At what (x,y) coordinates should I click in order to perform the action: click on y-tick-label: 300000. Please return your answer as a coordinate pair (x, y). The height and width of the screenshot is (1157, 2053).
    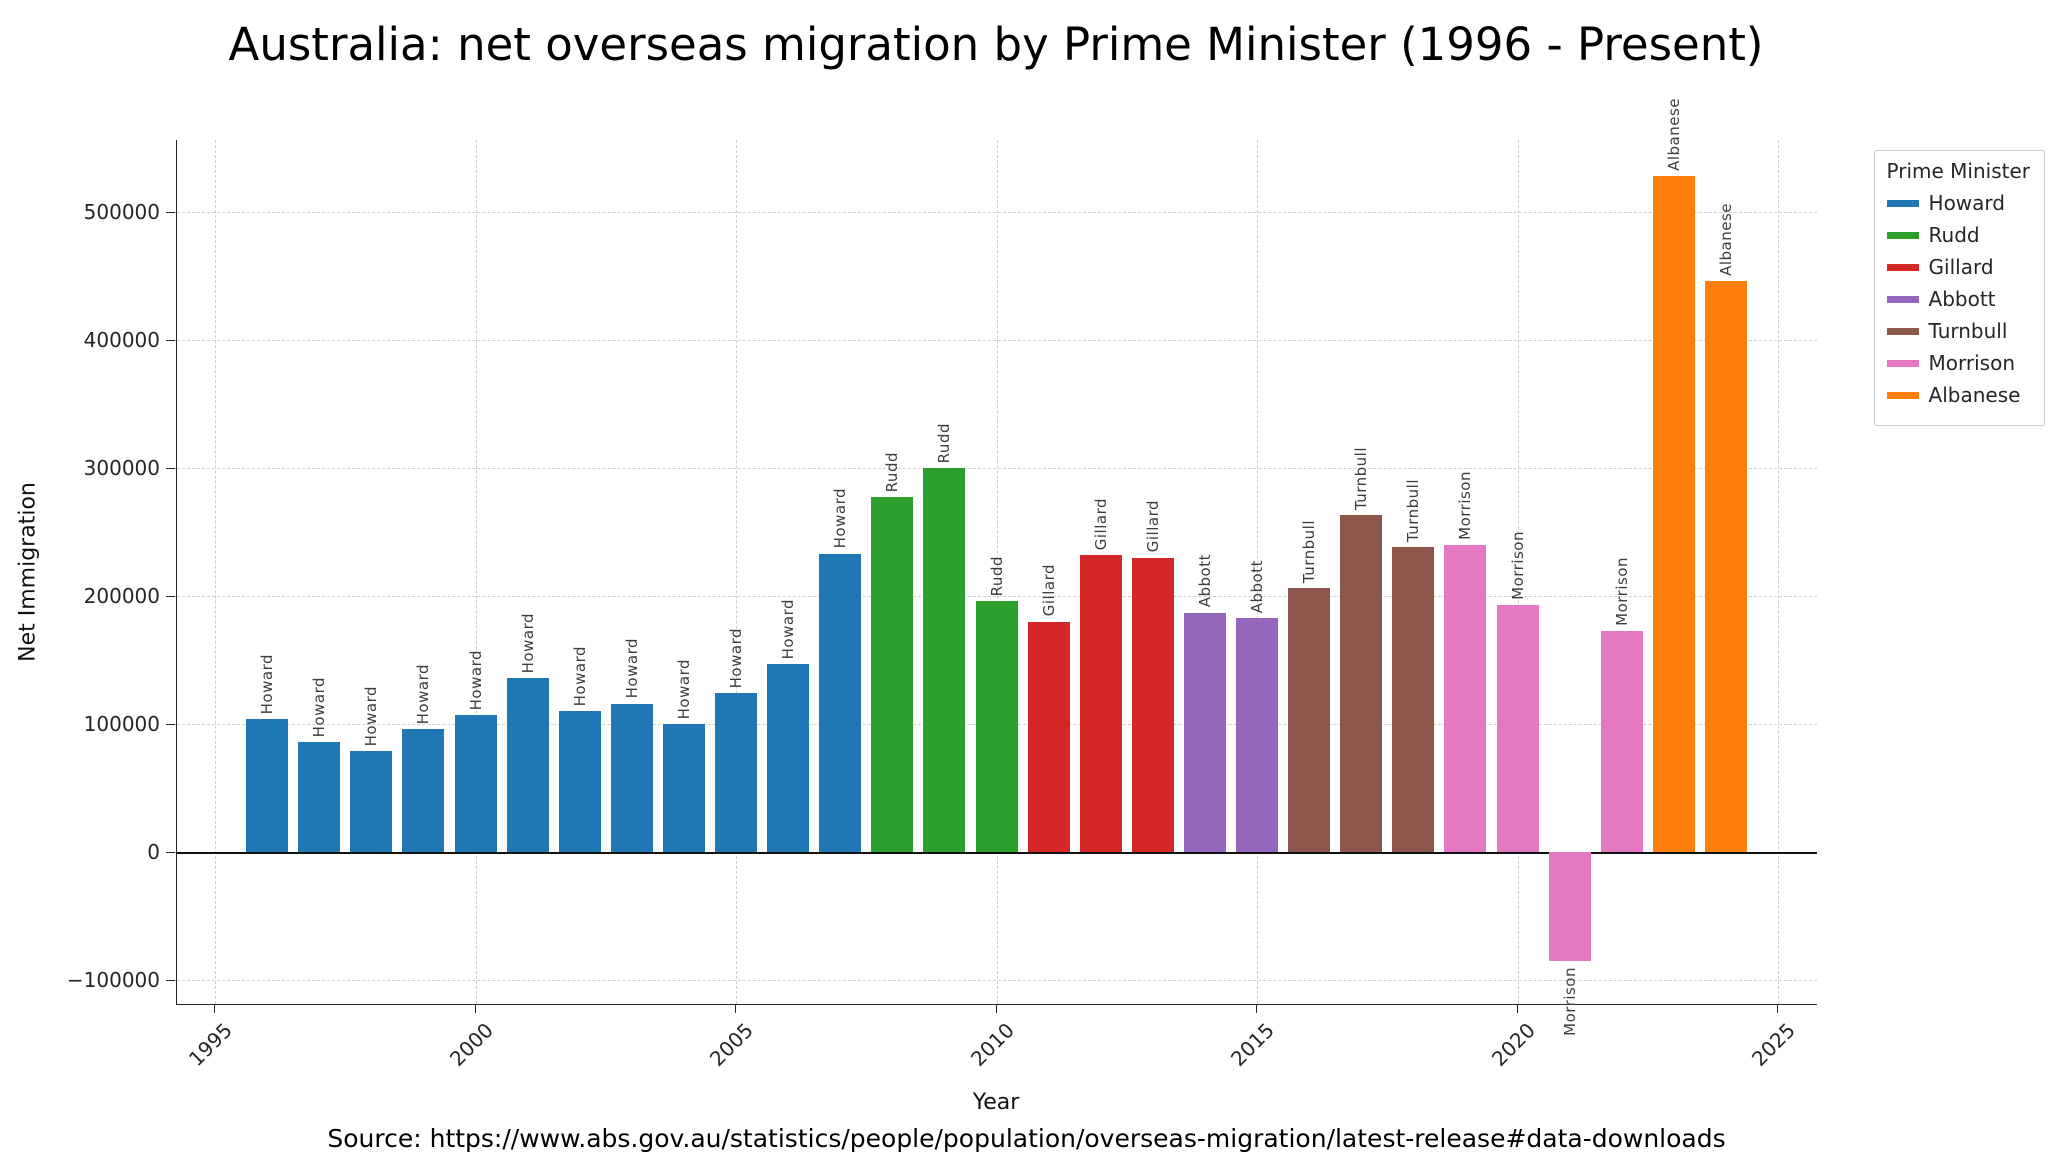
    Looking at the image, I should click on (121, 468).